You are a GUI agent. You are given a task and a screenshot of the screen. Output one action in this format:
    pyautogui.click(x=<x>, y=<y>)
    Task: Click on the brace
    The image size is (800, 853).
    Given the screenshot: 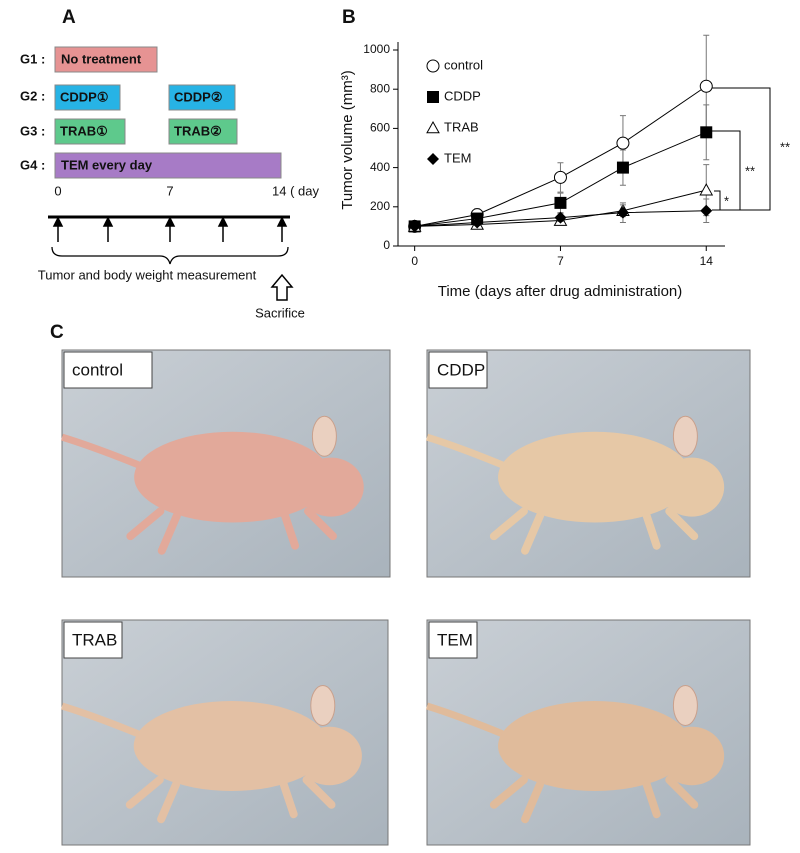 What is the action you would take?
    pyautogui.click(x=170, y=255)
    